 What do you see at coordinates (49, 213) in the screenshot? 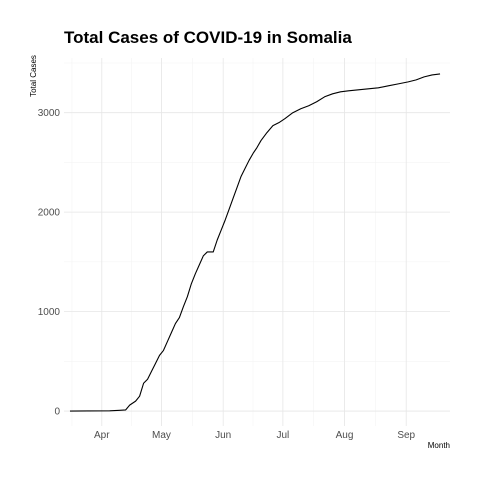
I see `y-tick-label: 2000` at bounding box center [49, 213].